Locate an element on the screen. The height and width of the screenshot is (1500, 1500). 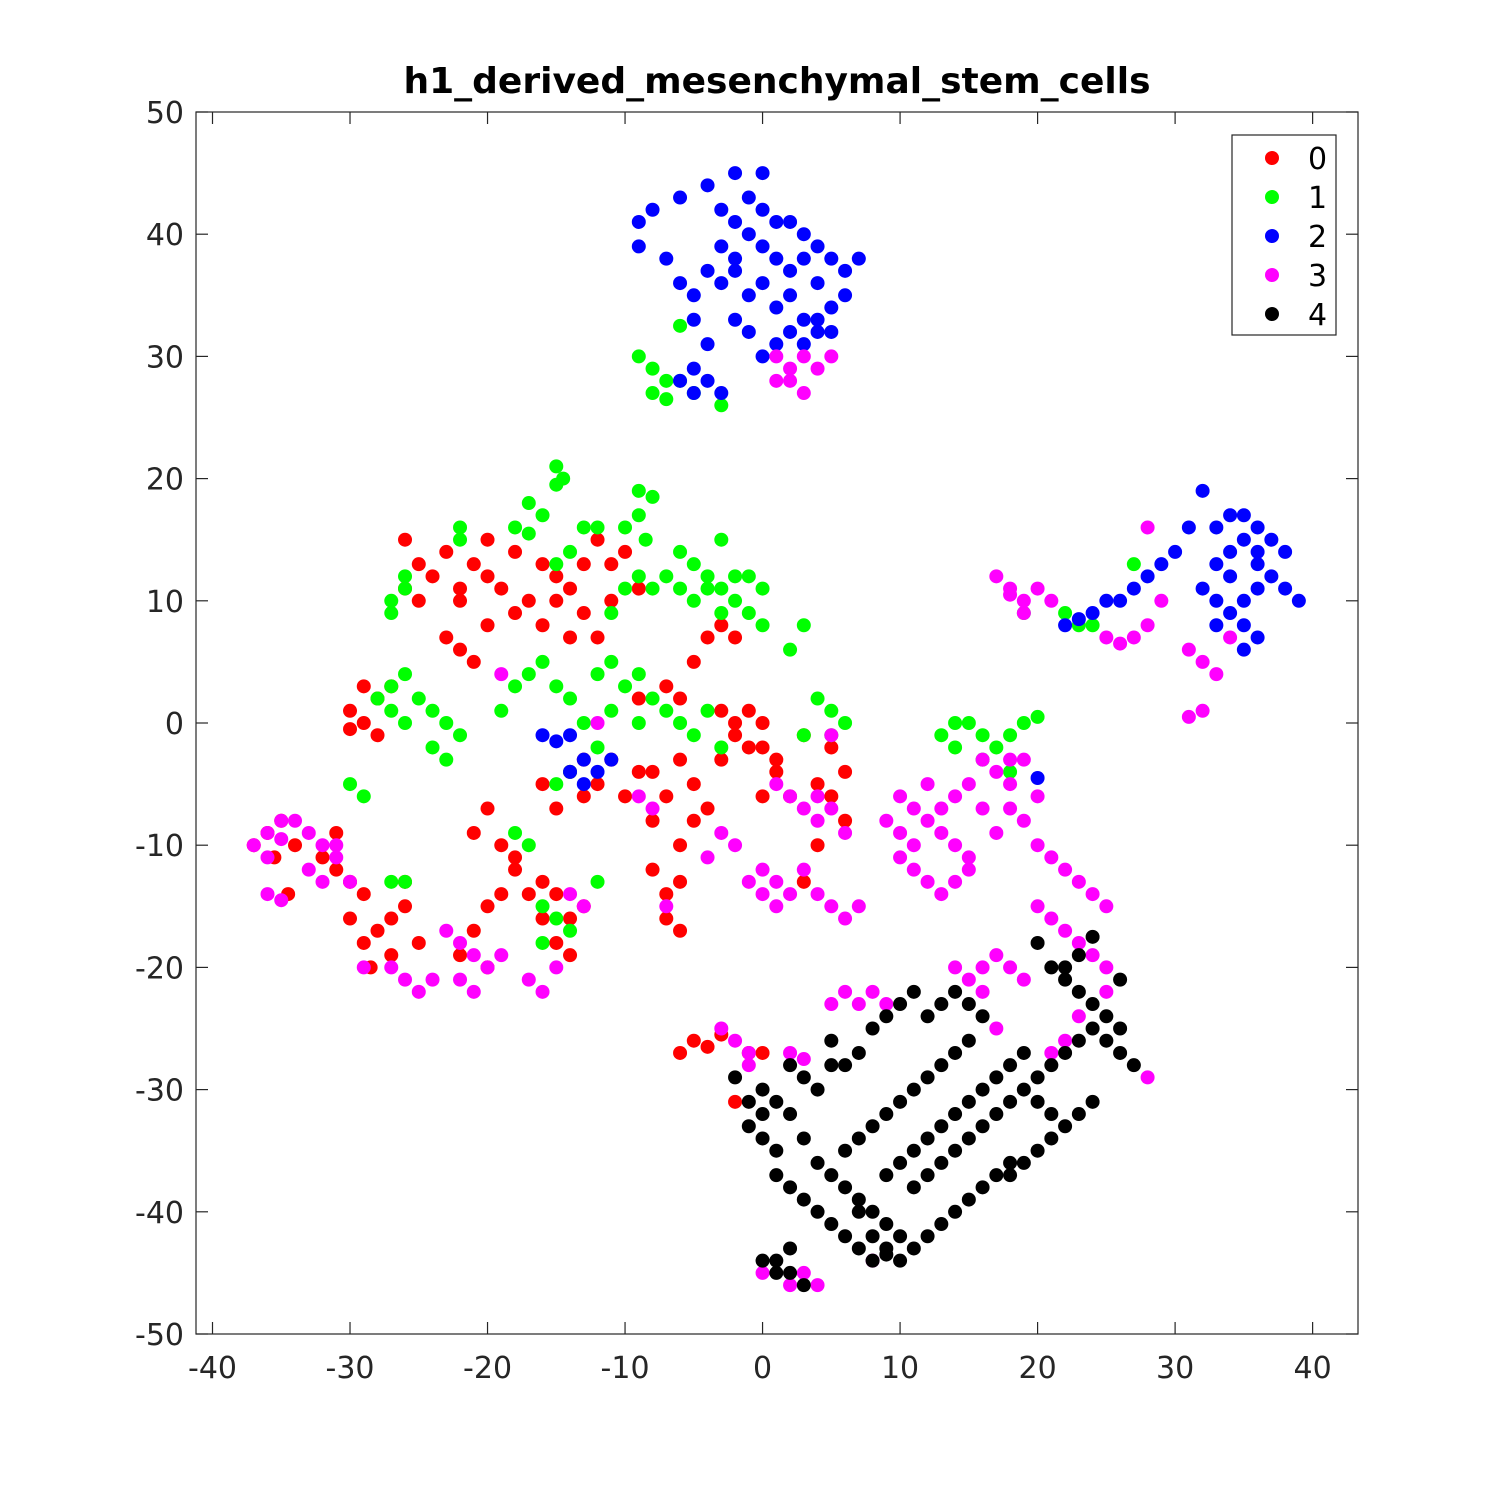
x-tick-label: -40 is located at coordinates (212, 1368).